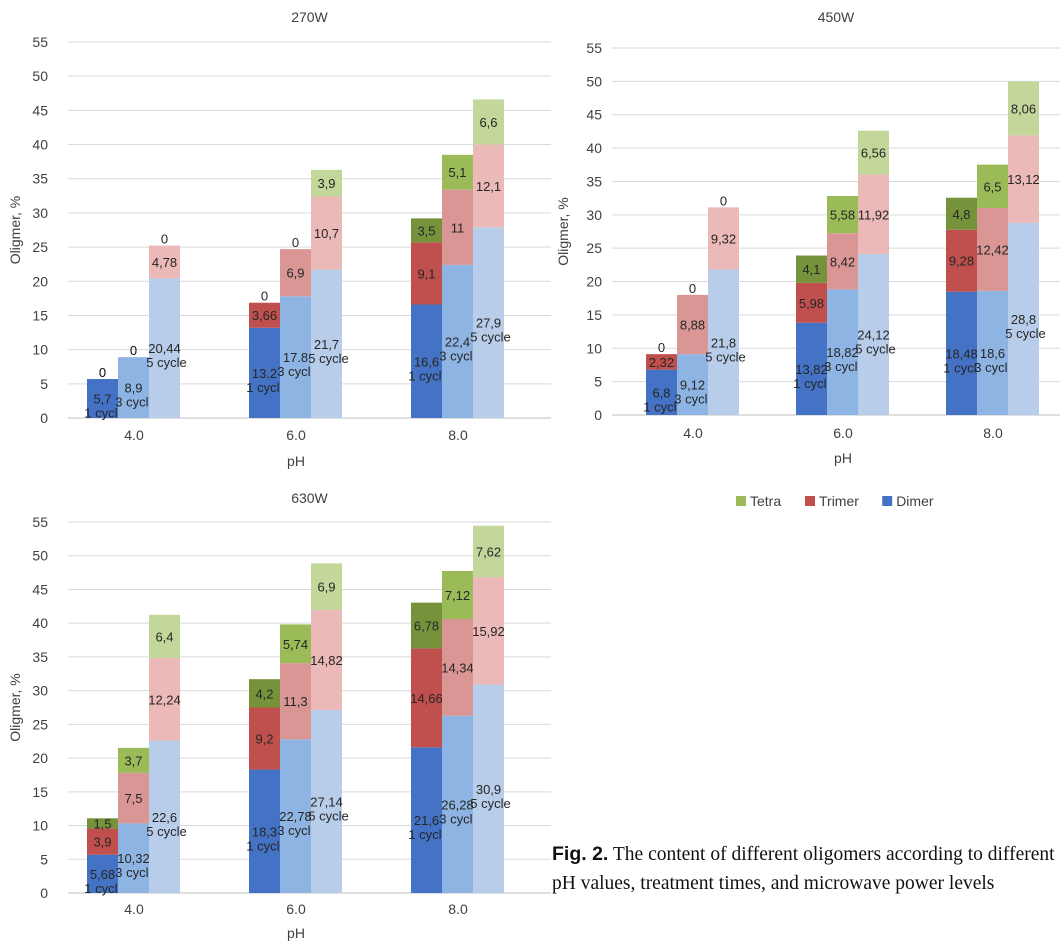 This screenshot has width=1060, height=952. What do you see at coordinates (842, 261) in the screenshot?
I see `data-label: 8,42` at bounding box center [842, 261].